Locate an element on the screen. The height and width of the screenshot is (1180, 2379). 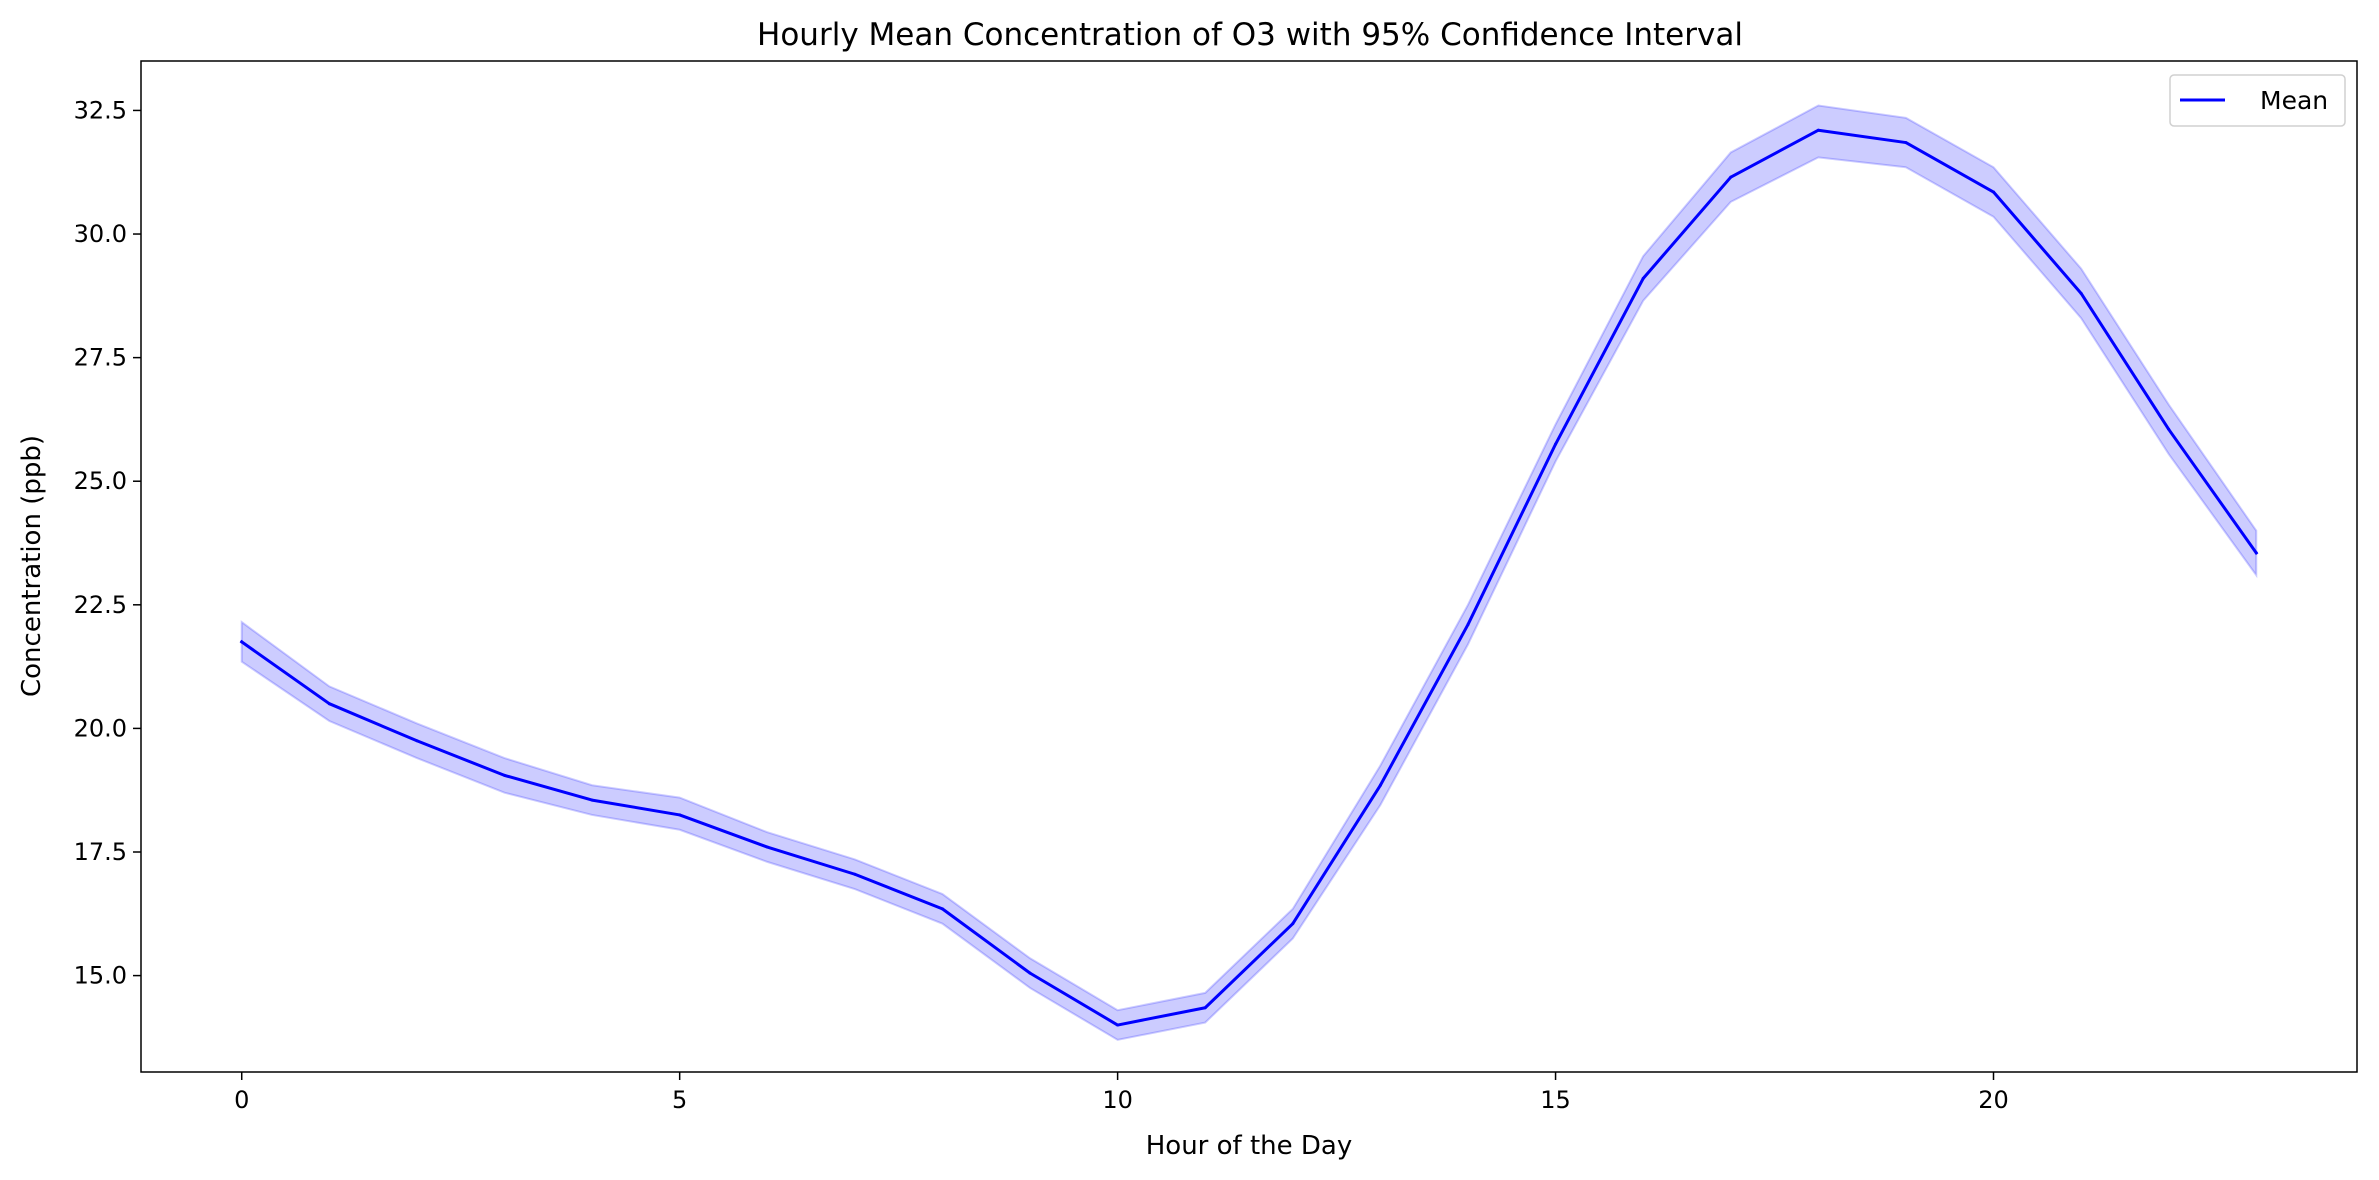
x-axis-label: Hour of the Day is located at coordinates (1249, 1146).